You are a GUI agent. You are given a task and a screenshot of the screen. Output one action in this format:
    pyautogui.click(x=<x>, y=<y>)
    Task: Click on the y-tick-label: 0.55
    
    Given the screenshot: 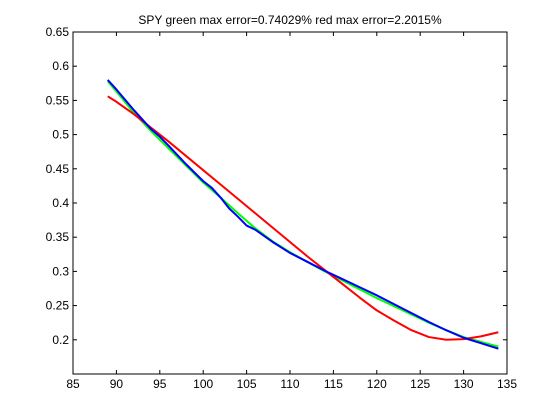 What is the action you would take?
    pyautogui.click(x=58, y=100)
    